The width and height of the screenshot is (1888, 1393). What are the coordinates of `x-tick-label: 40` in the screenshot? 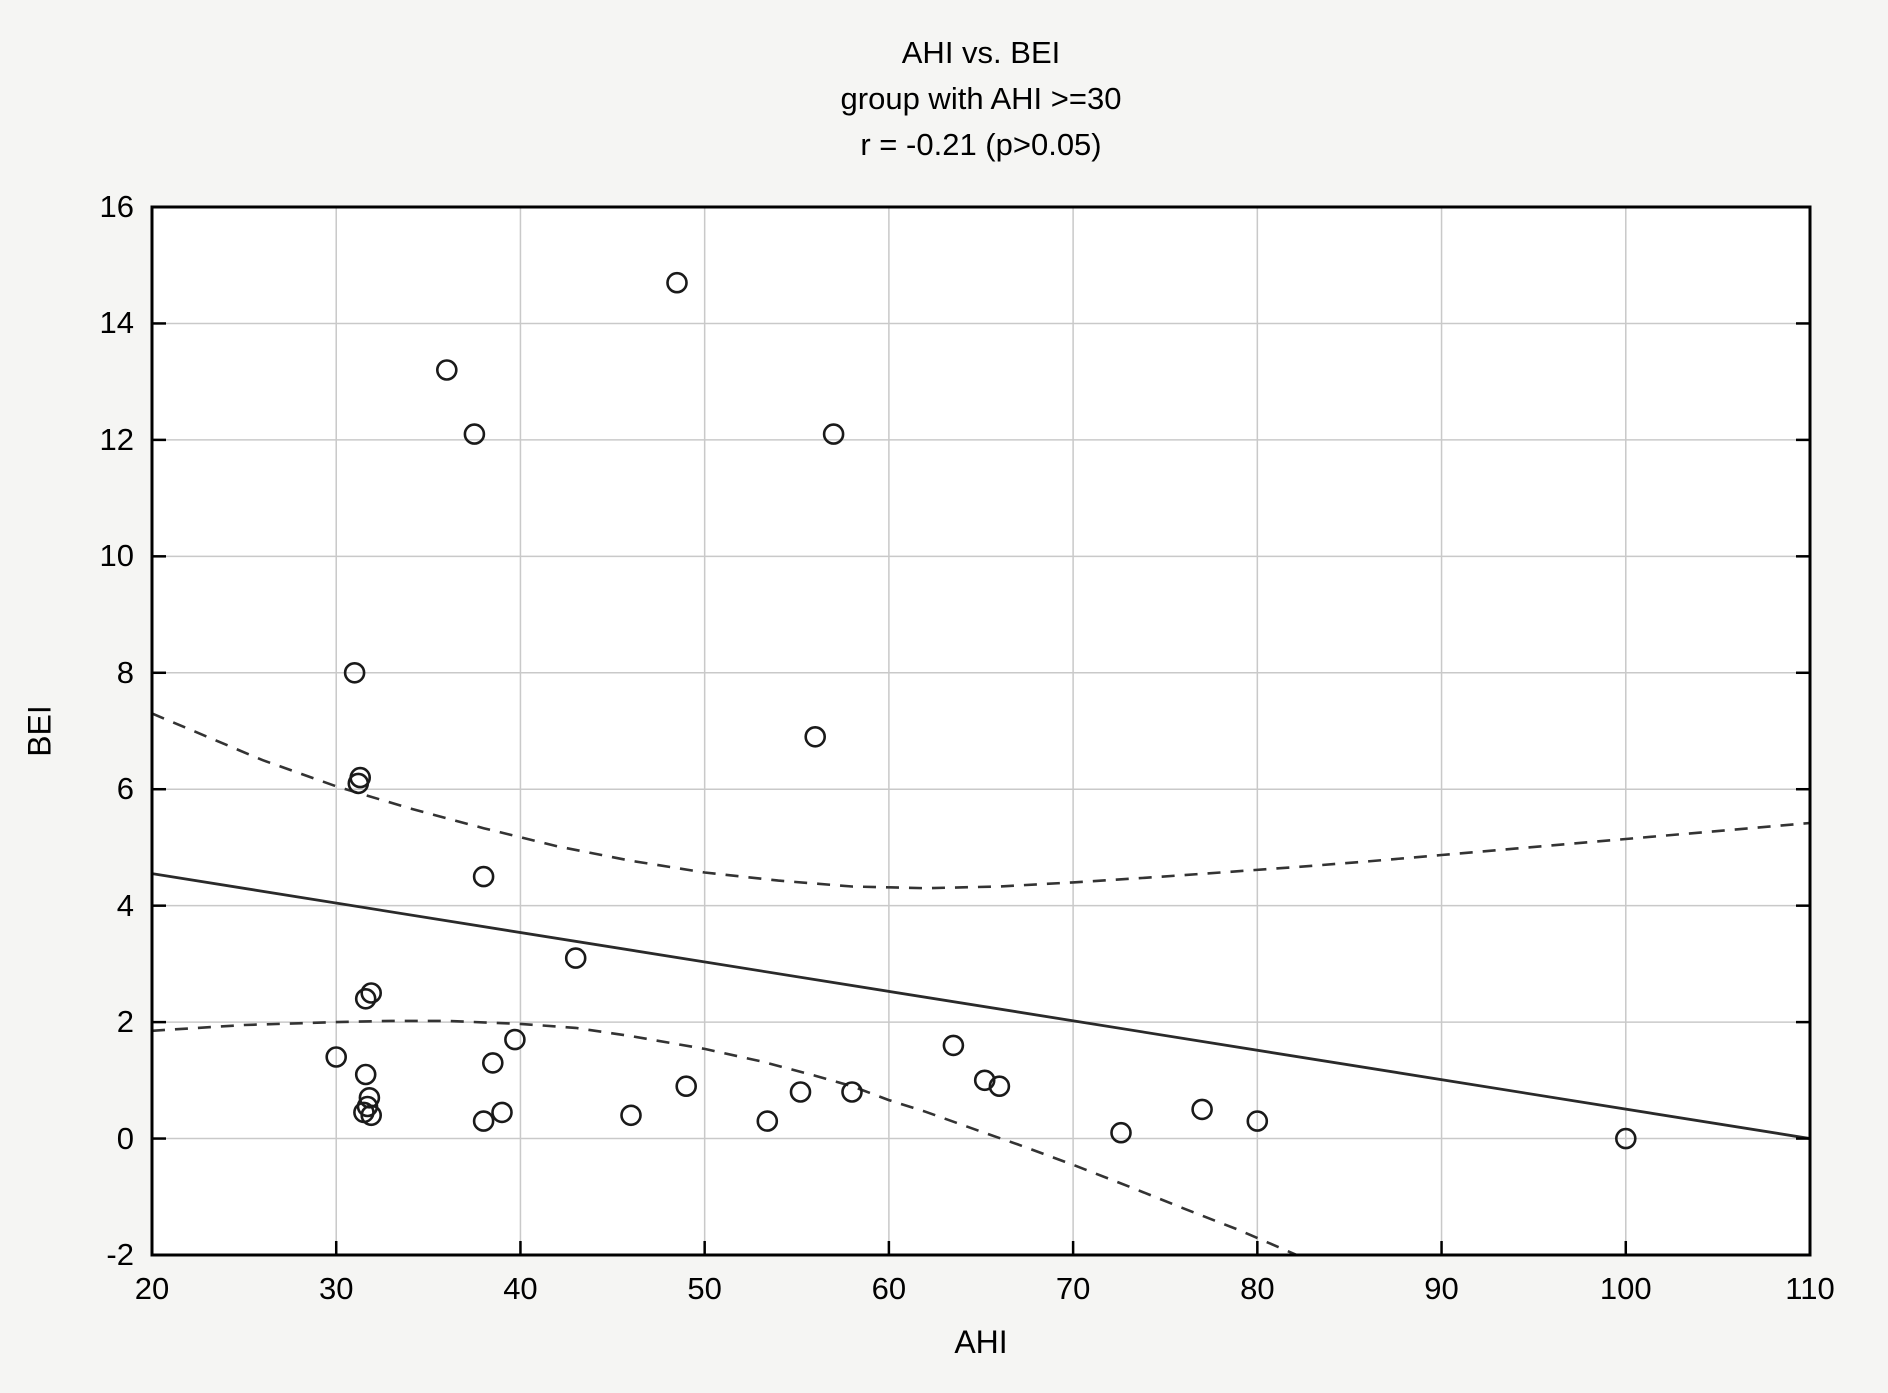 It's located at (520, 1288).